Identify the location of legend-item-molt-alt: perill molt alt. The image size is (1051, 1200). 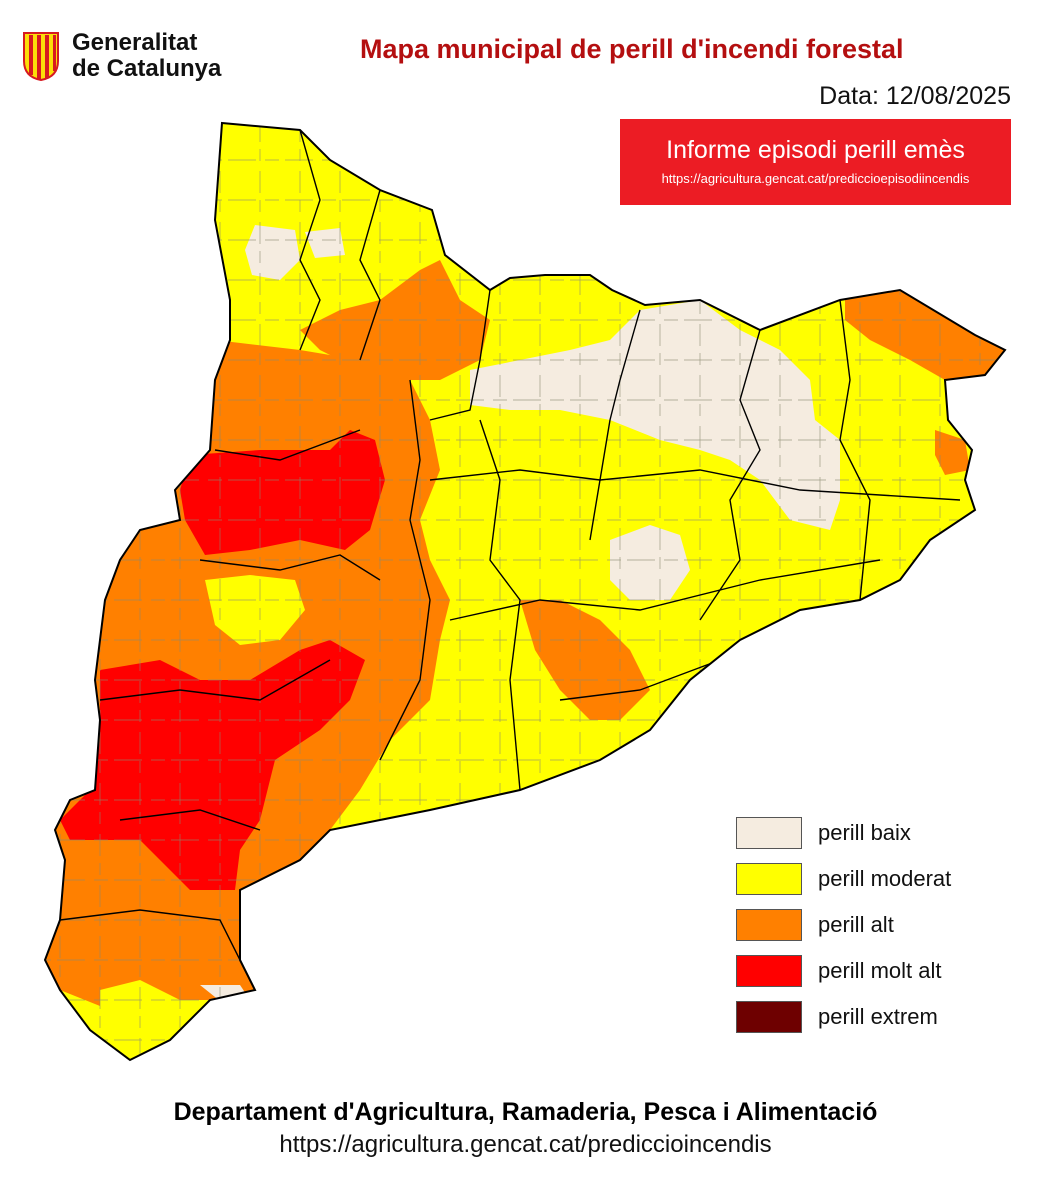
(843, 971).